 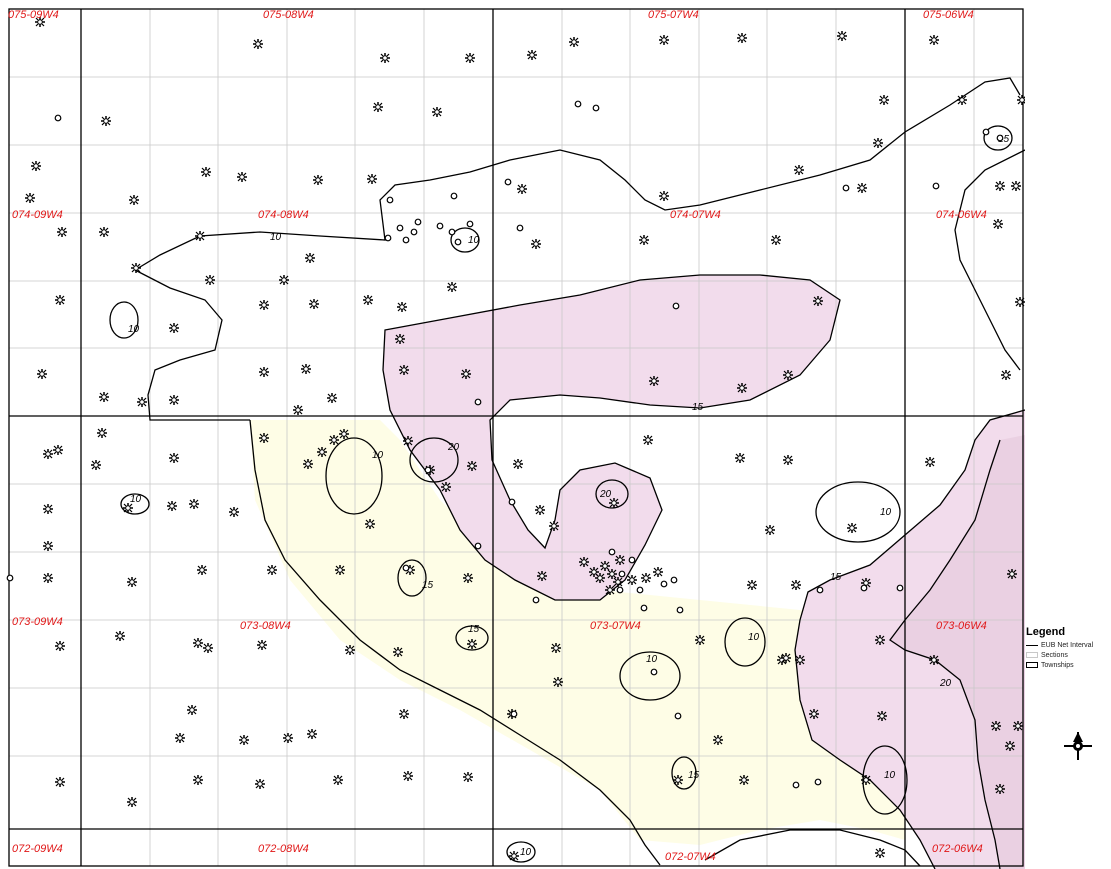 What do you see at coordinates (673, 15) in the screenshot?
I see `township-label: 075-07W4` at bounding box center [673, 15].